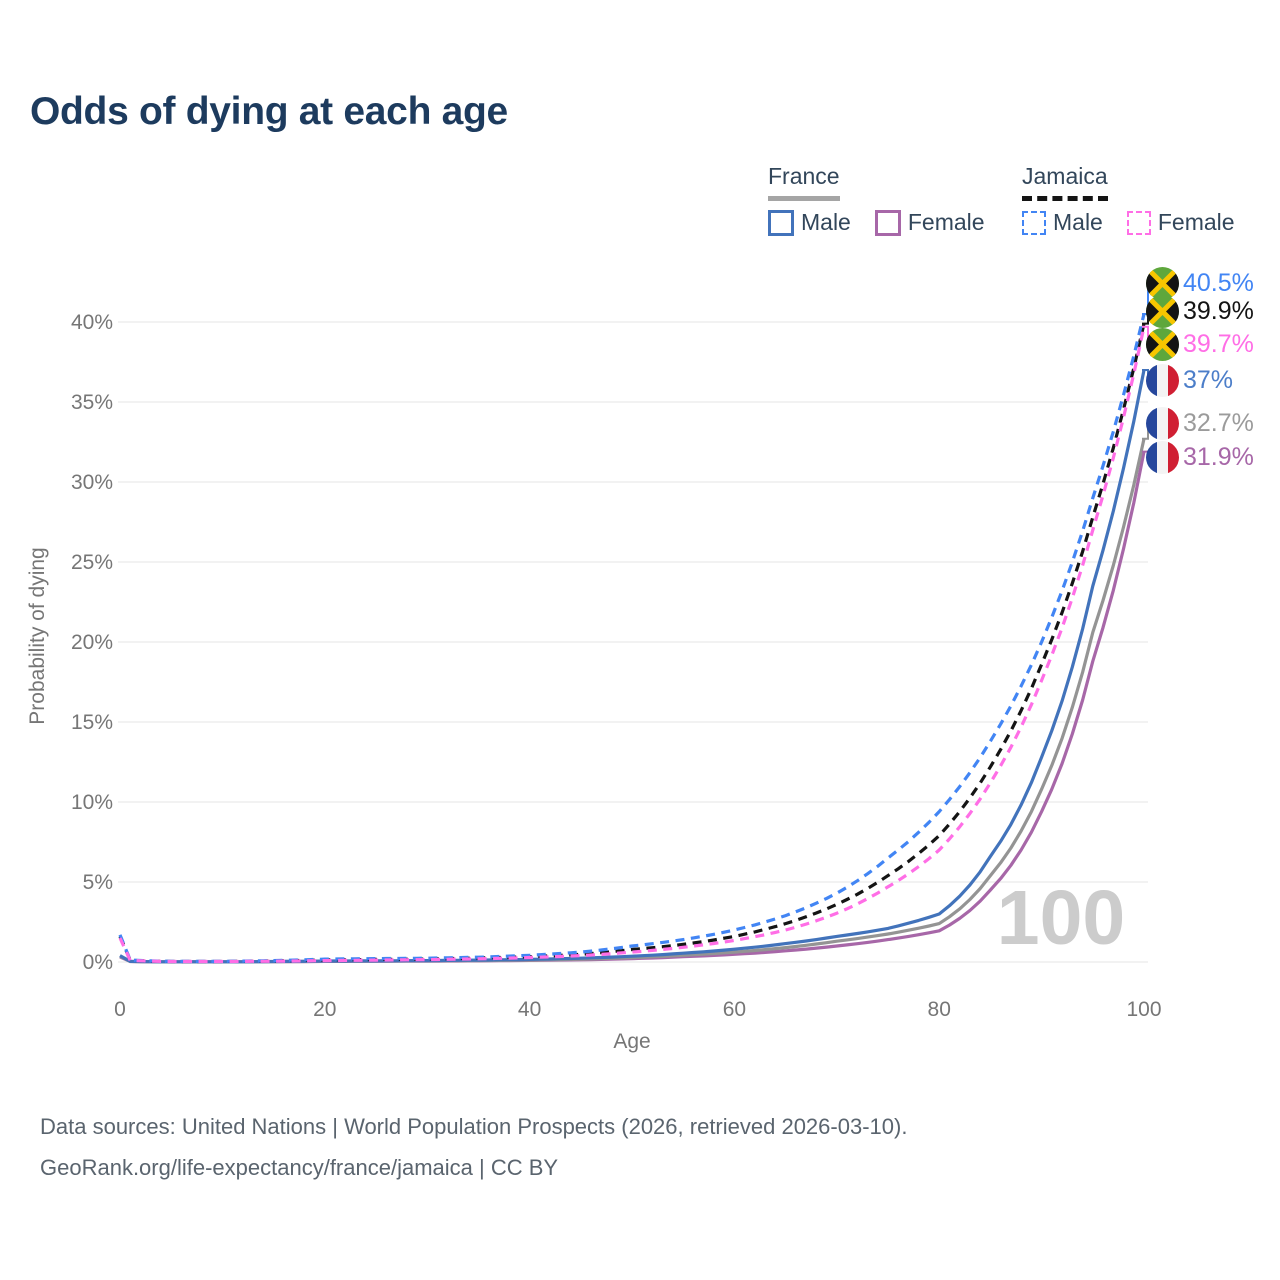  I want to click on legend-group-jamaica: Jamaica Male Female, so click(1128, 199).